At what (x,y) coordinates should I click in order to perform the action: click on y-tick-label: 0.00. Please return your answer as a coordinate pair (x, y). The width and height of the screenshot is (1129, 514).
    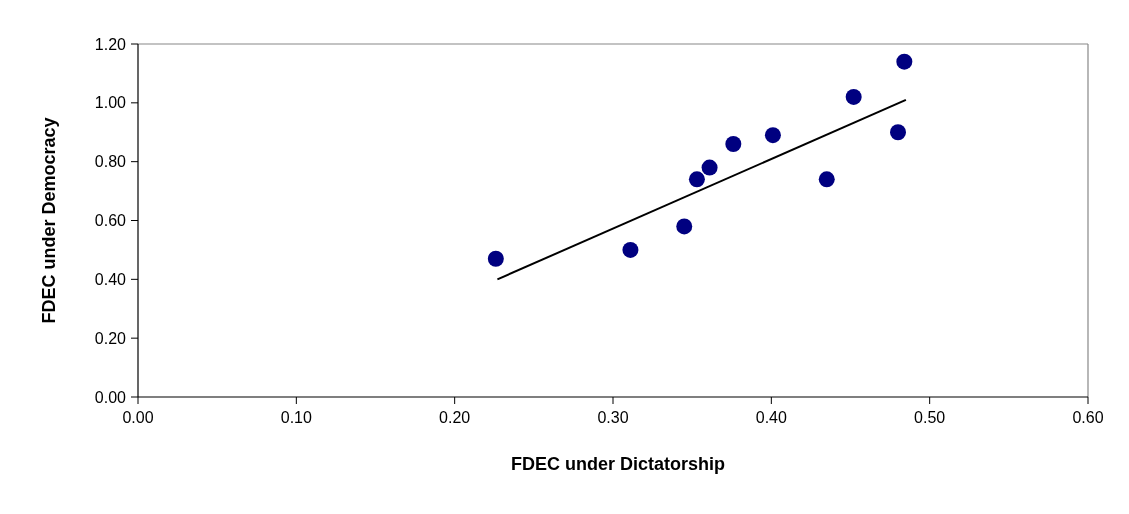
    Looking at the image, I should click on (110, 397).